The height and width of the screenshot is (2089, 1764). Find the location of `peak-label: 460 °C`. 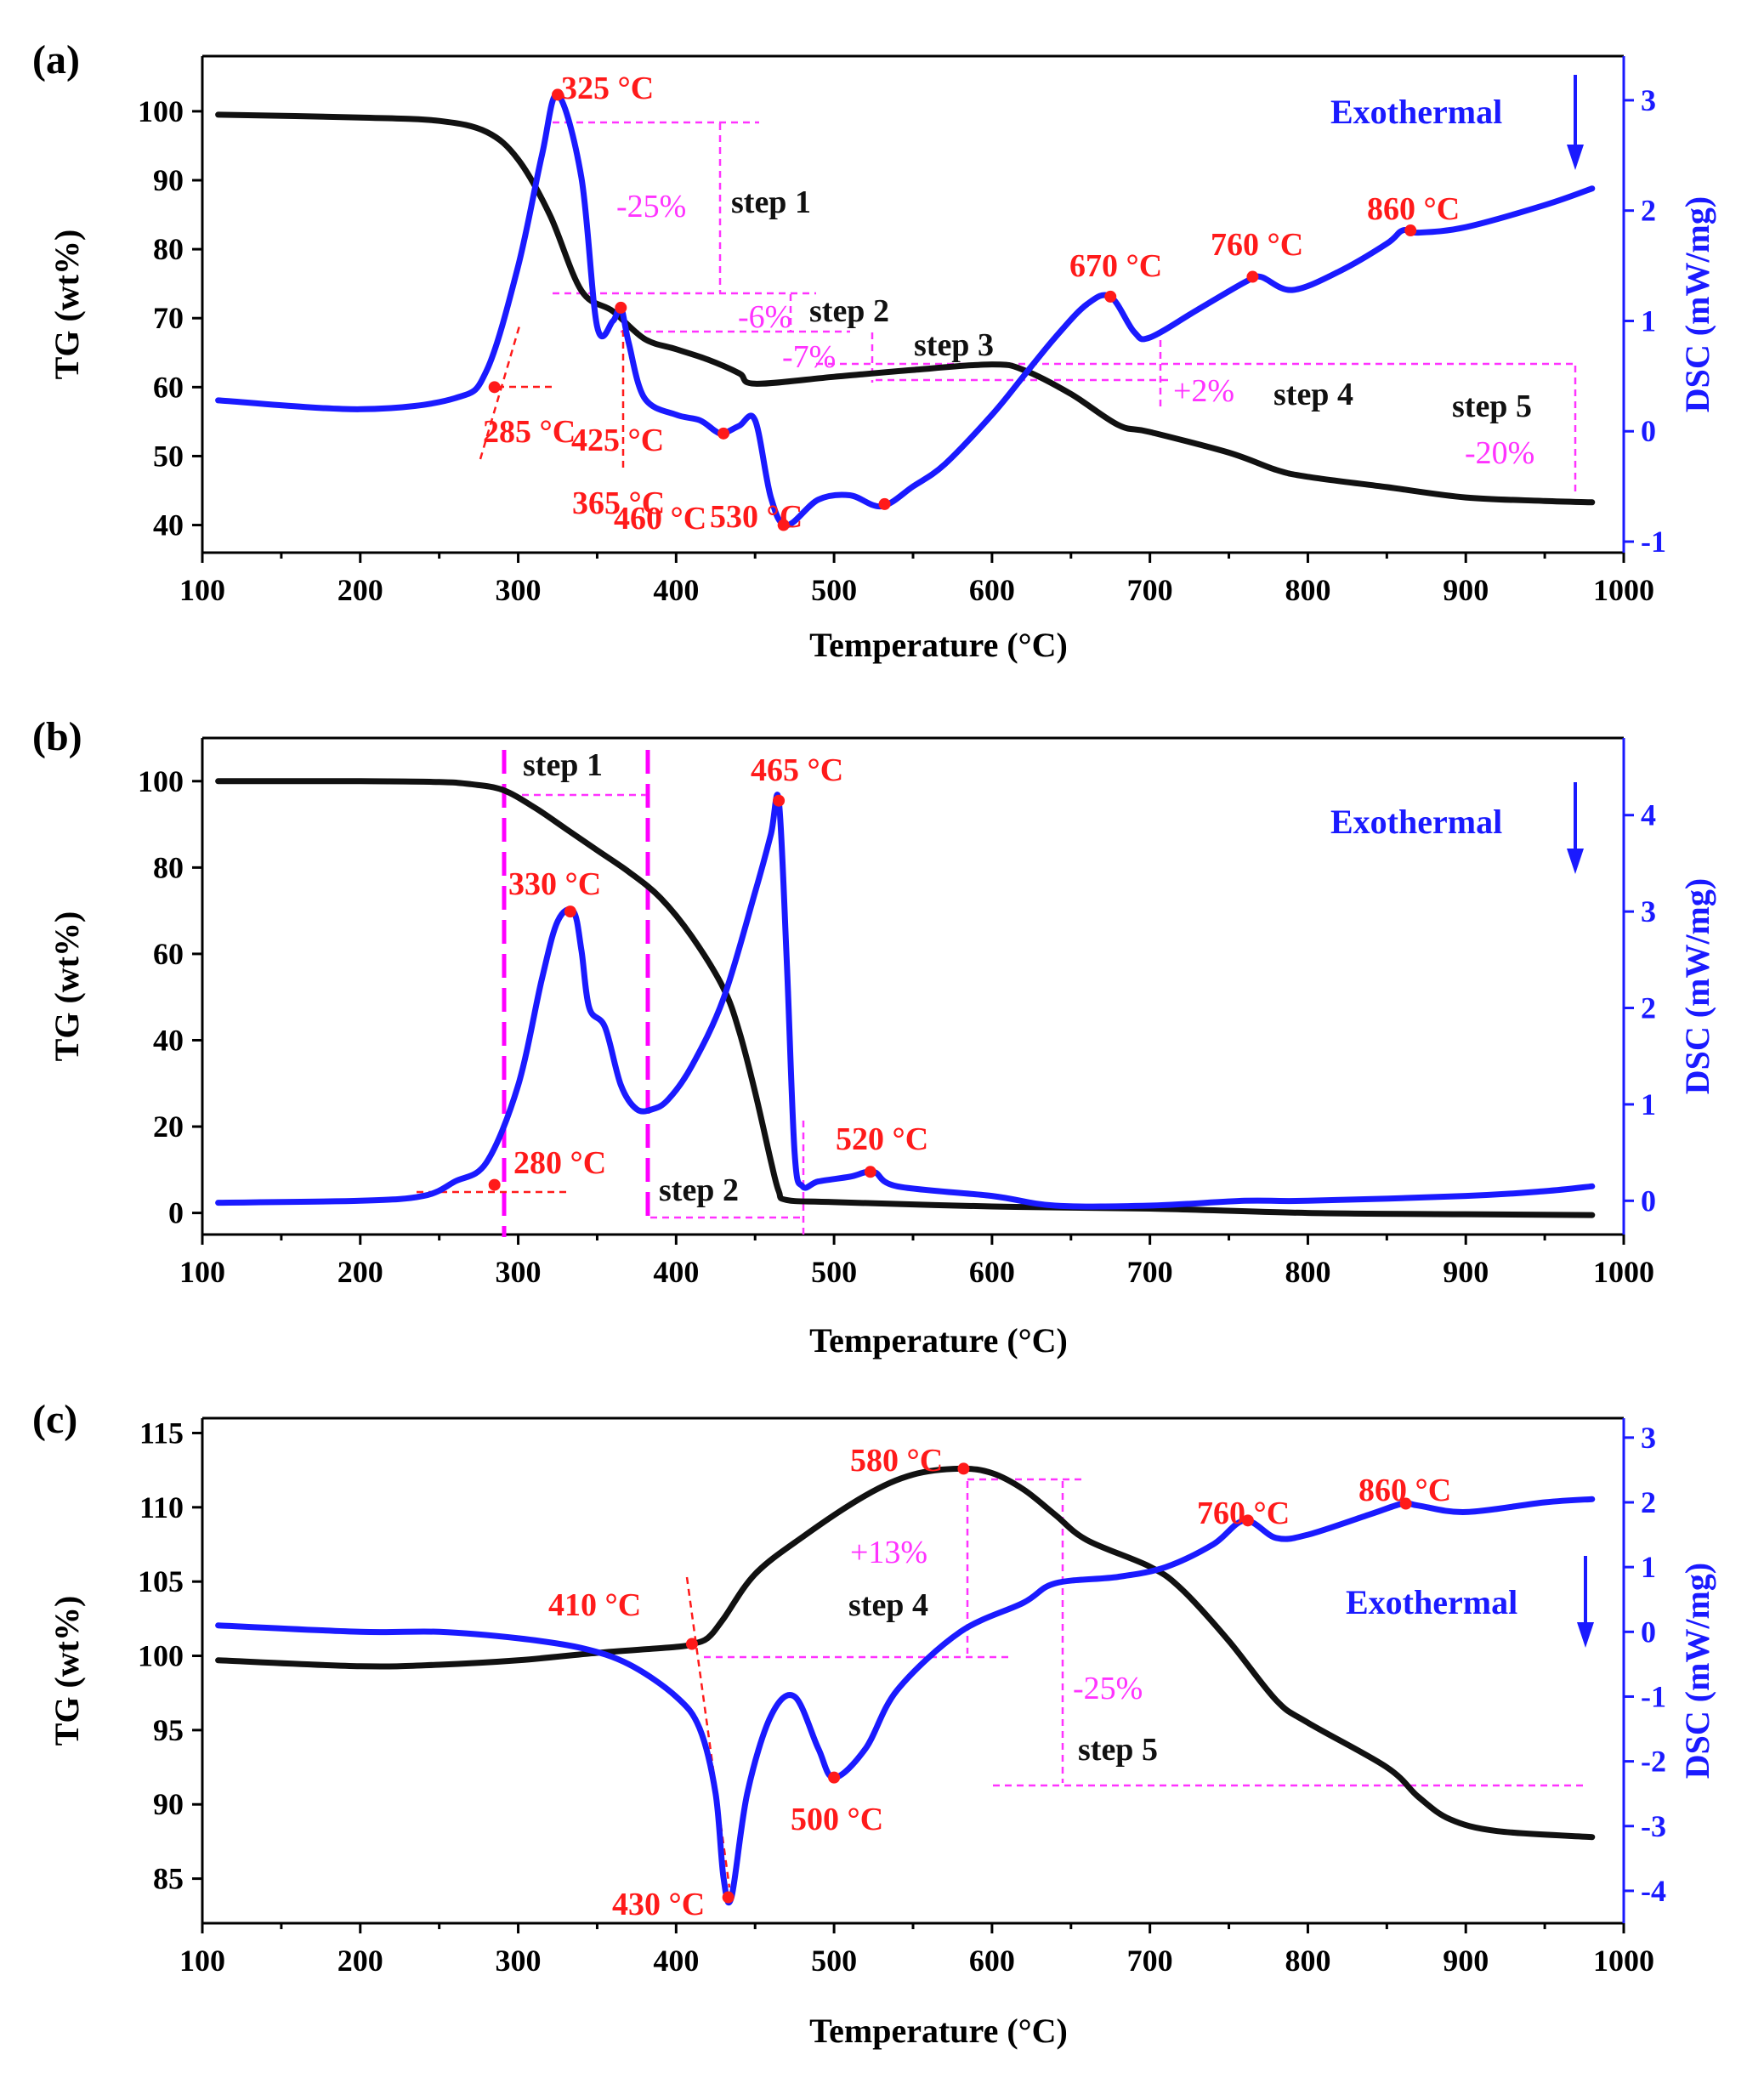

peak-label: 460 °C is located at coordinates (660, 518).